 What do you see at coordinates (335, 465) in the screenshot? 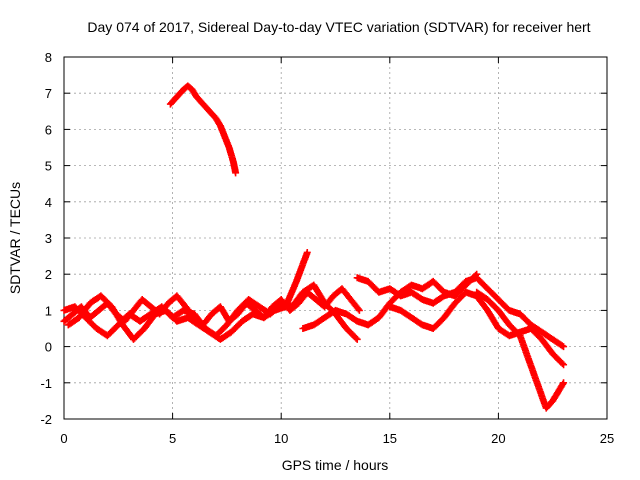
I see `x-axis-label: GPS time / hours` at bounding box center [335, 465].